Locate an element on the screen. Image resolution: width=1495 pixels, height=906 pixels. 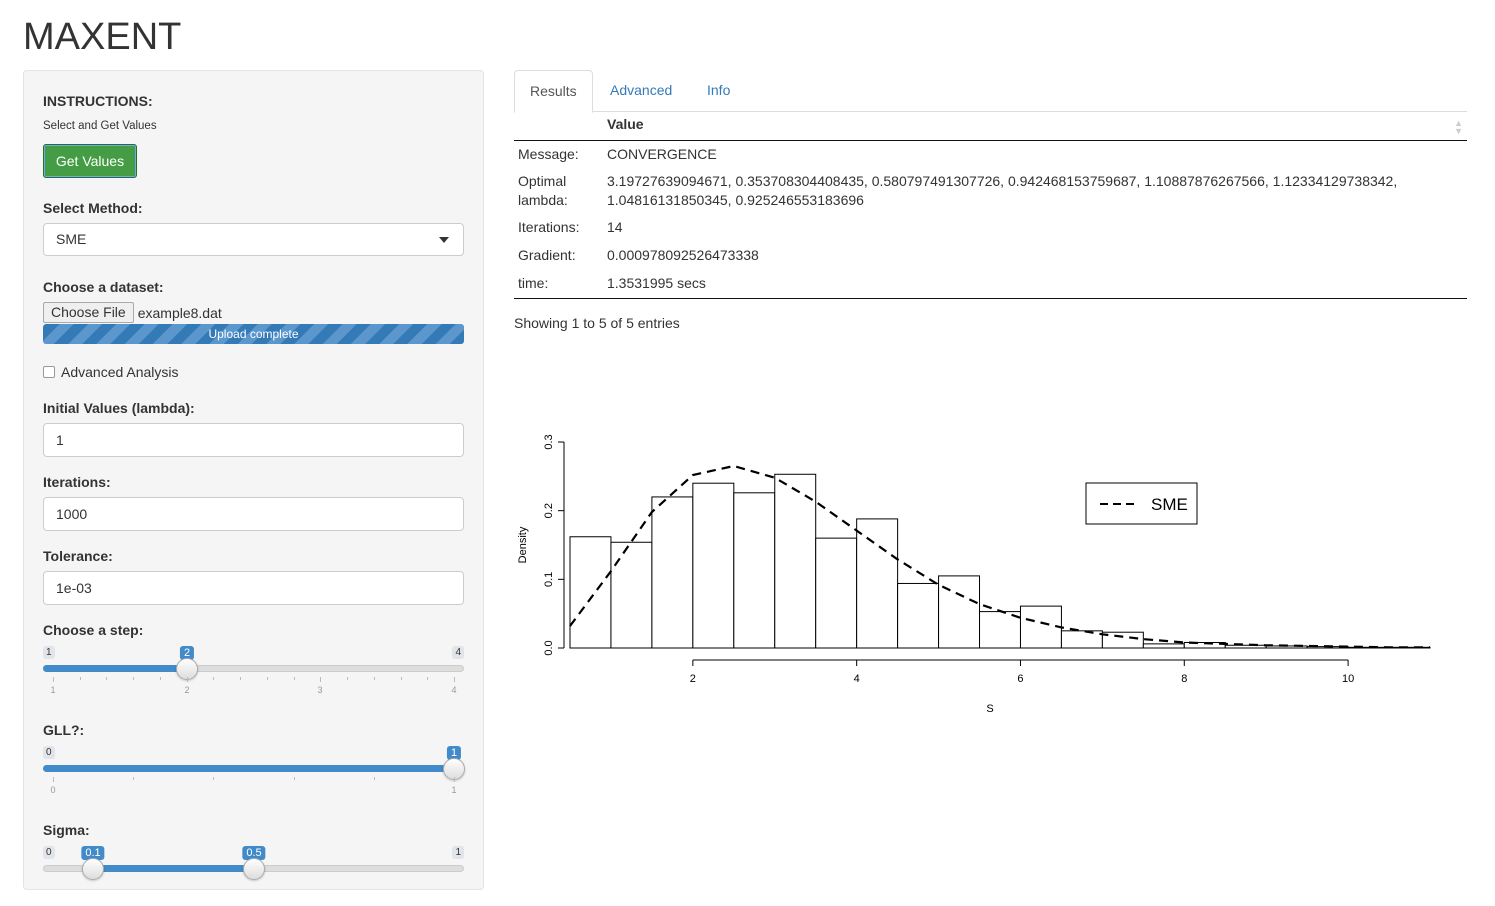
row-name: Iterations: is located at coordinates (549, 227).